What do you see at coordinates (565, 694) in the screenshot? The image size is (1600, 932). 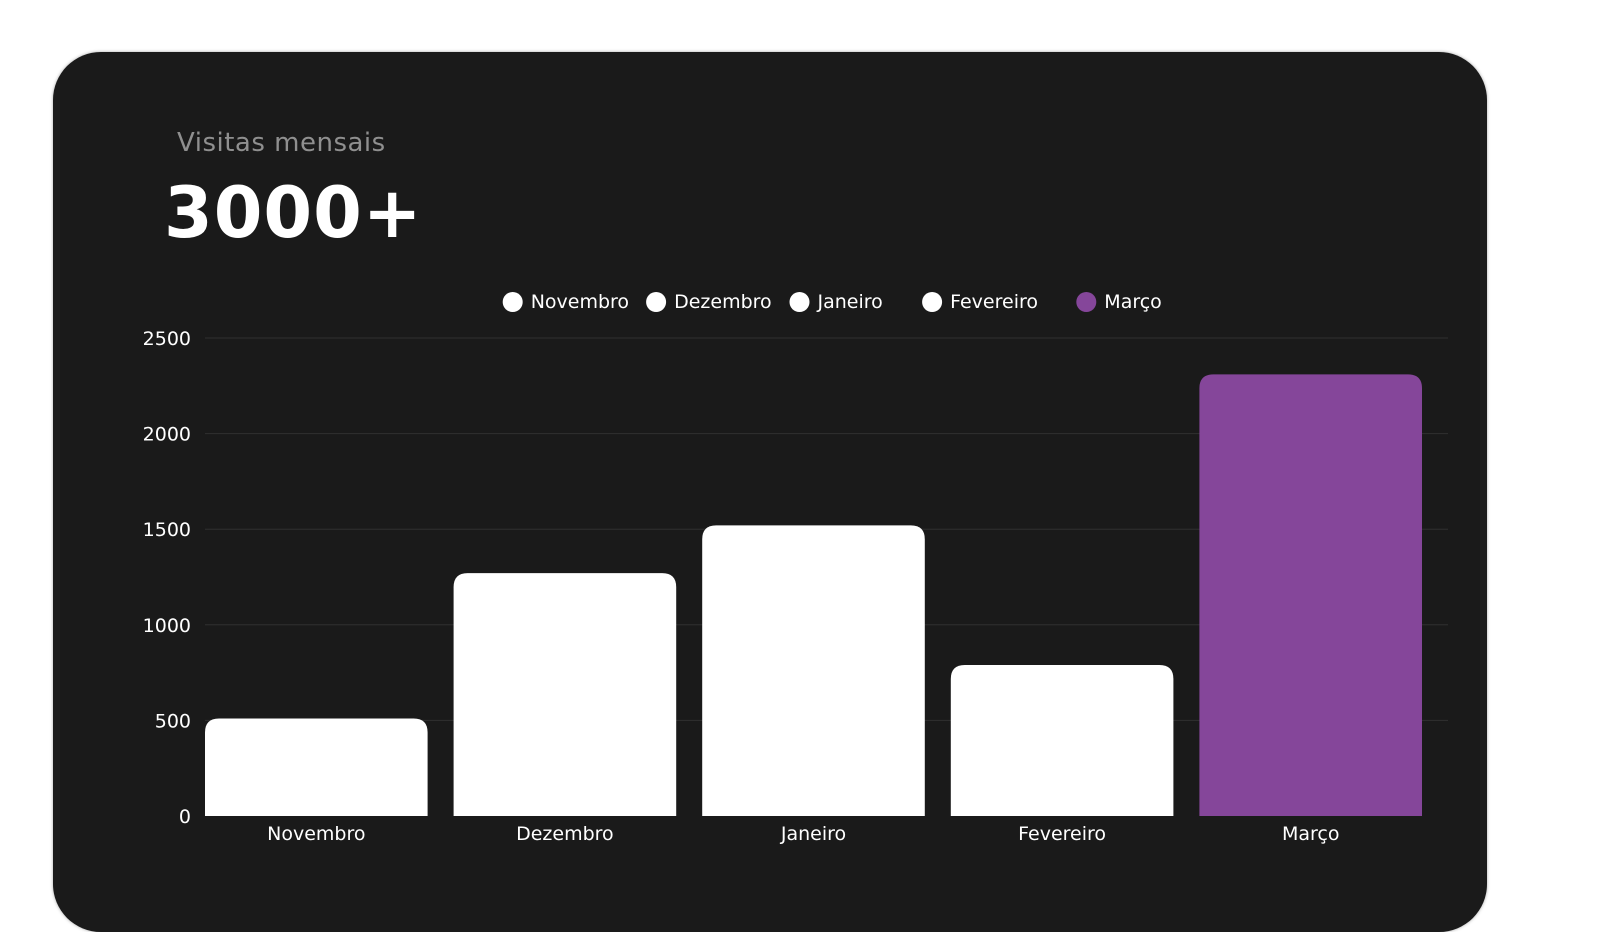 I see `bar-dezembro` at bounding box center [565, 694].